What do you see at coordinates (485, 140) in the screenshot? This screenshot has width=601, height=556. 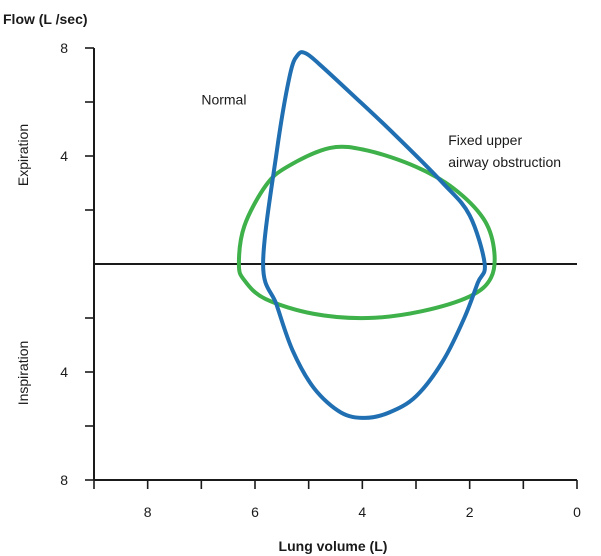 I see `obstruction-annotation-line-1: Fixed upper` at bounding box center [485, 140].